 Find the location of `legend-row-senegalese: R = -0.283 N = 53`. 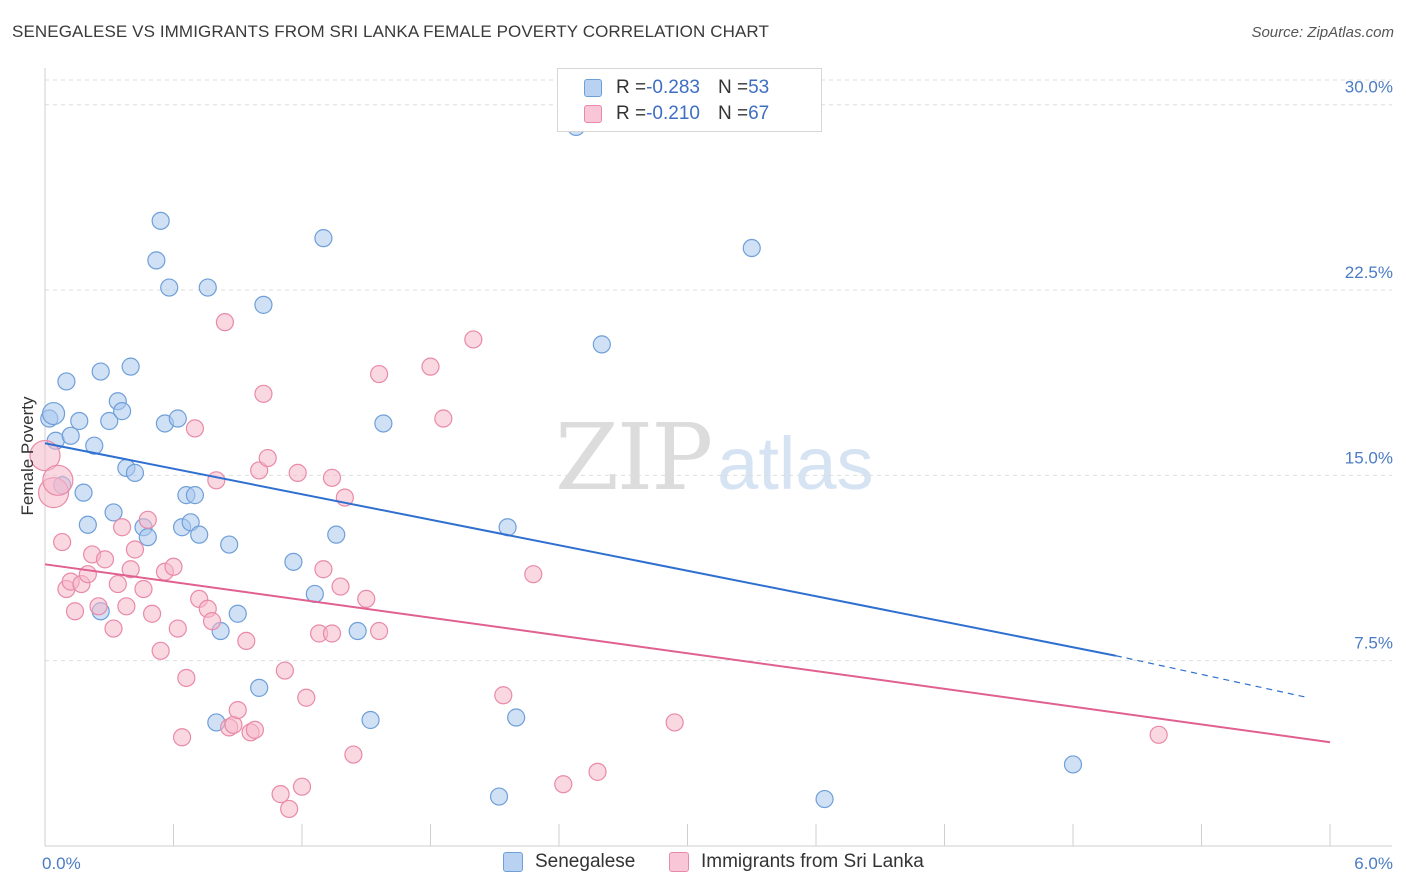

legend-row-senegalese: R = -0.283 N = 53 is located at coordinates (676, 88).